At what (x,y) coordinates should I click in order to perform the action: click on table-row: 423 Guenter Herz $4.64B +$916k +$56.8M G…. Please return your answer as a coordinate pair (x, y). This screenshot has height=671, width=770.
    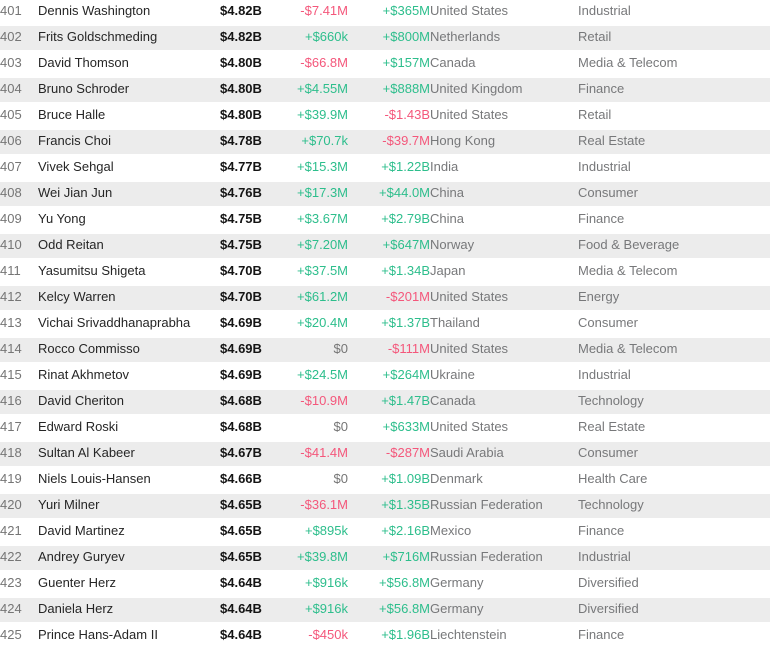
    Looking at the image, I should click on (385, 584).